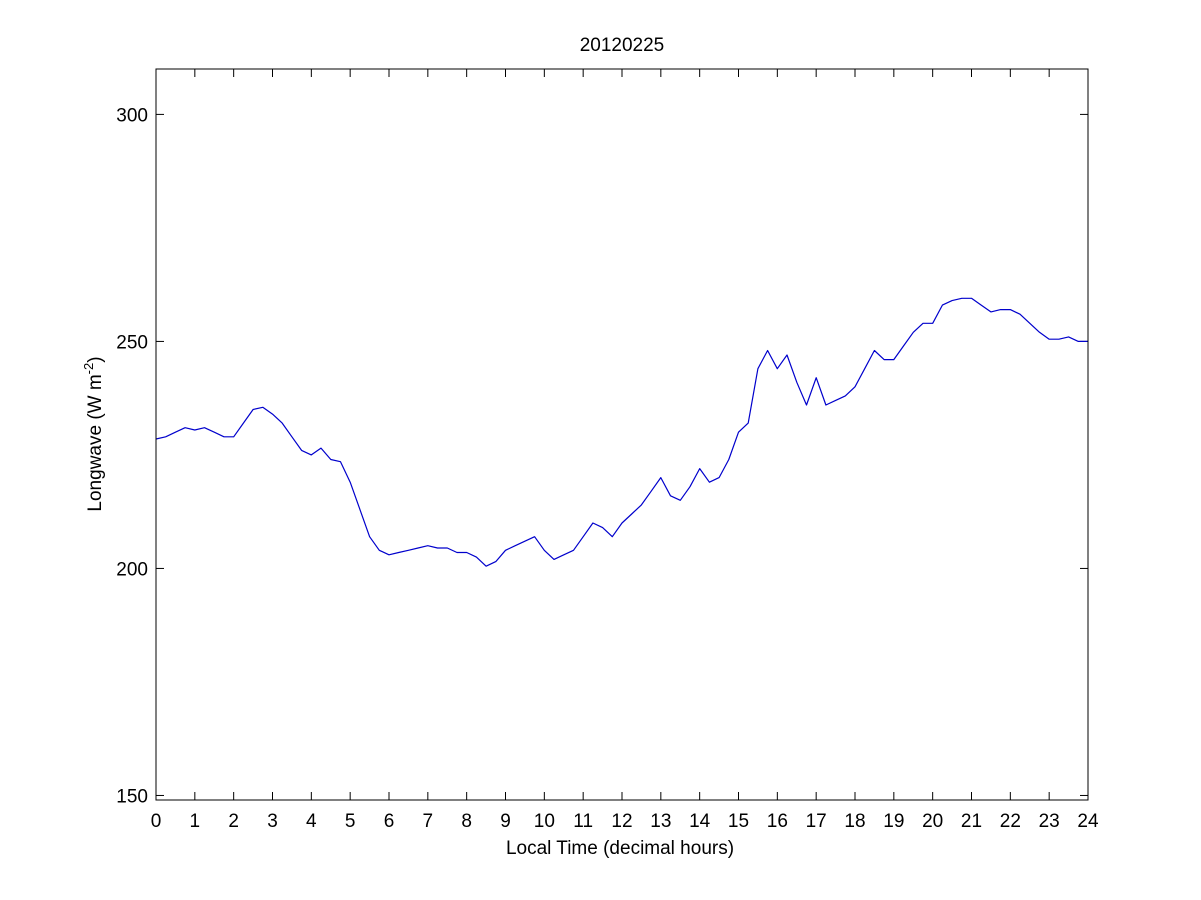  Describe the element at coordinates (466, 821) in the screenshot. I see `x-tick-label: 8` at that location.